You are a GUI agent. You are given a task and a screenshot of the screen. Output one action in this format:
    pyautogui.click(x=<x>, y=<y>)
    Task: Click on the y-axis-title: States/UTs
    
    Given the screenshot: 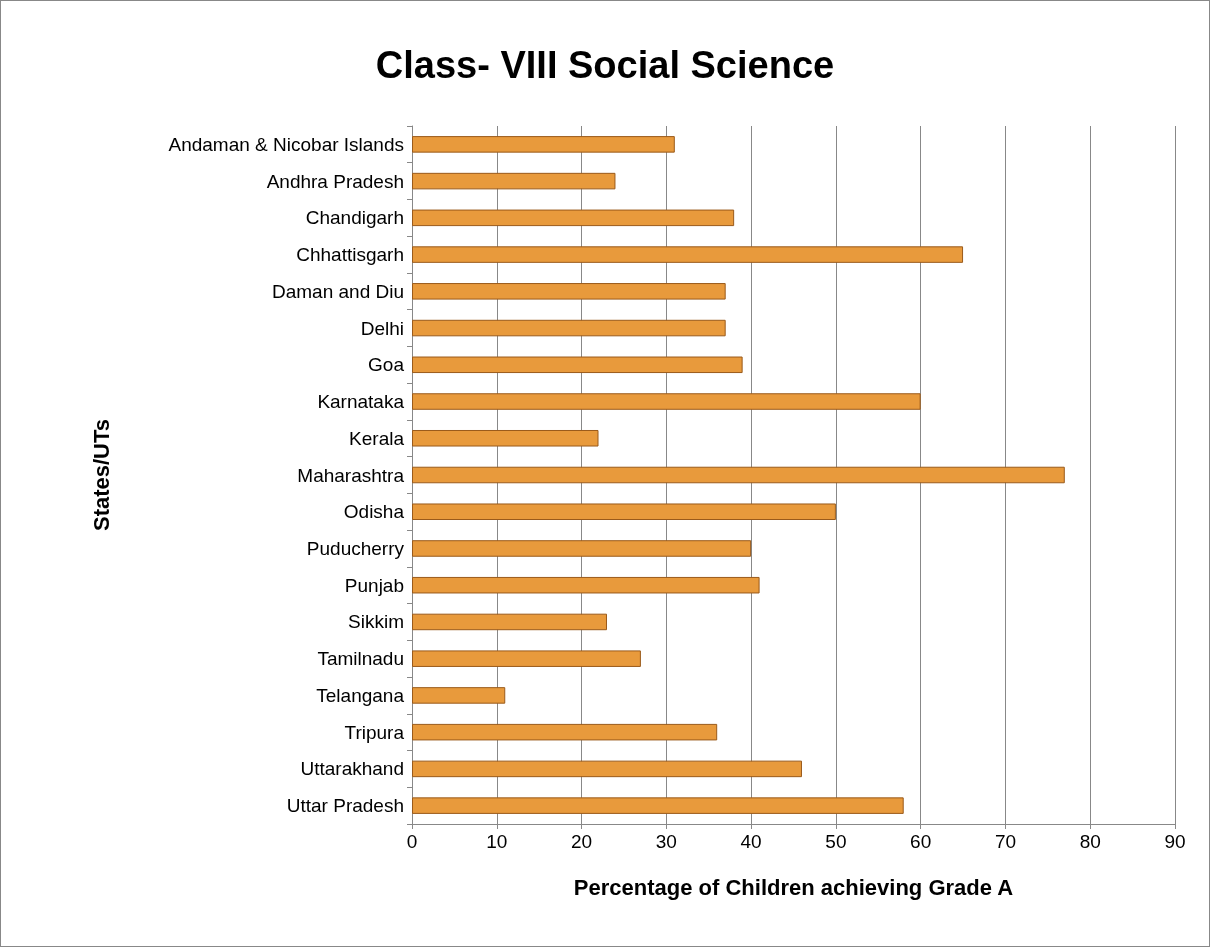 What is the action you would take?
    pyautogui.click(x=101, y=475)
    